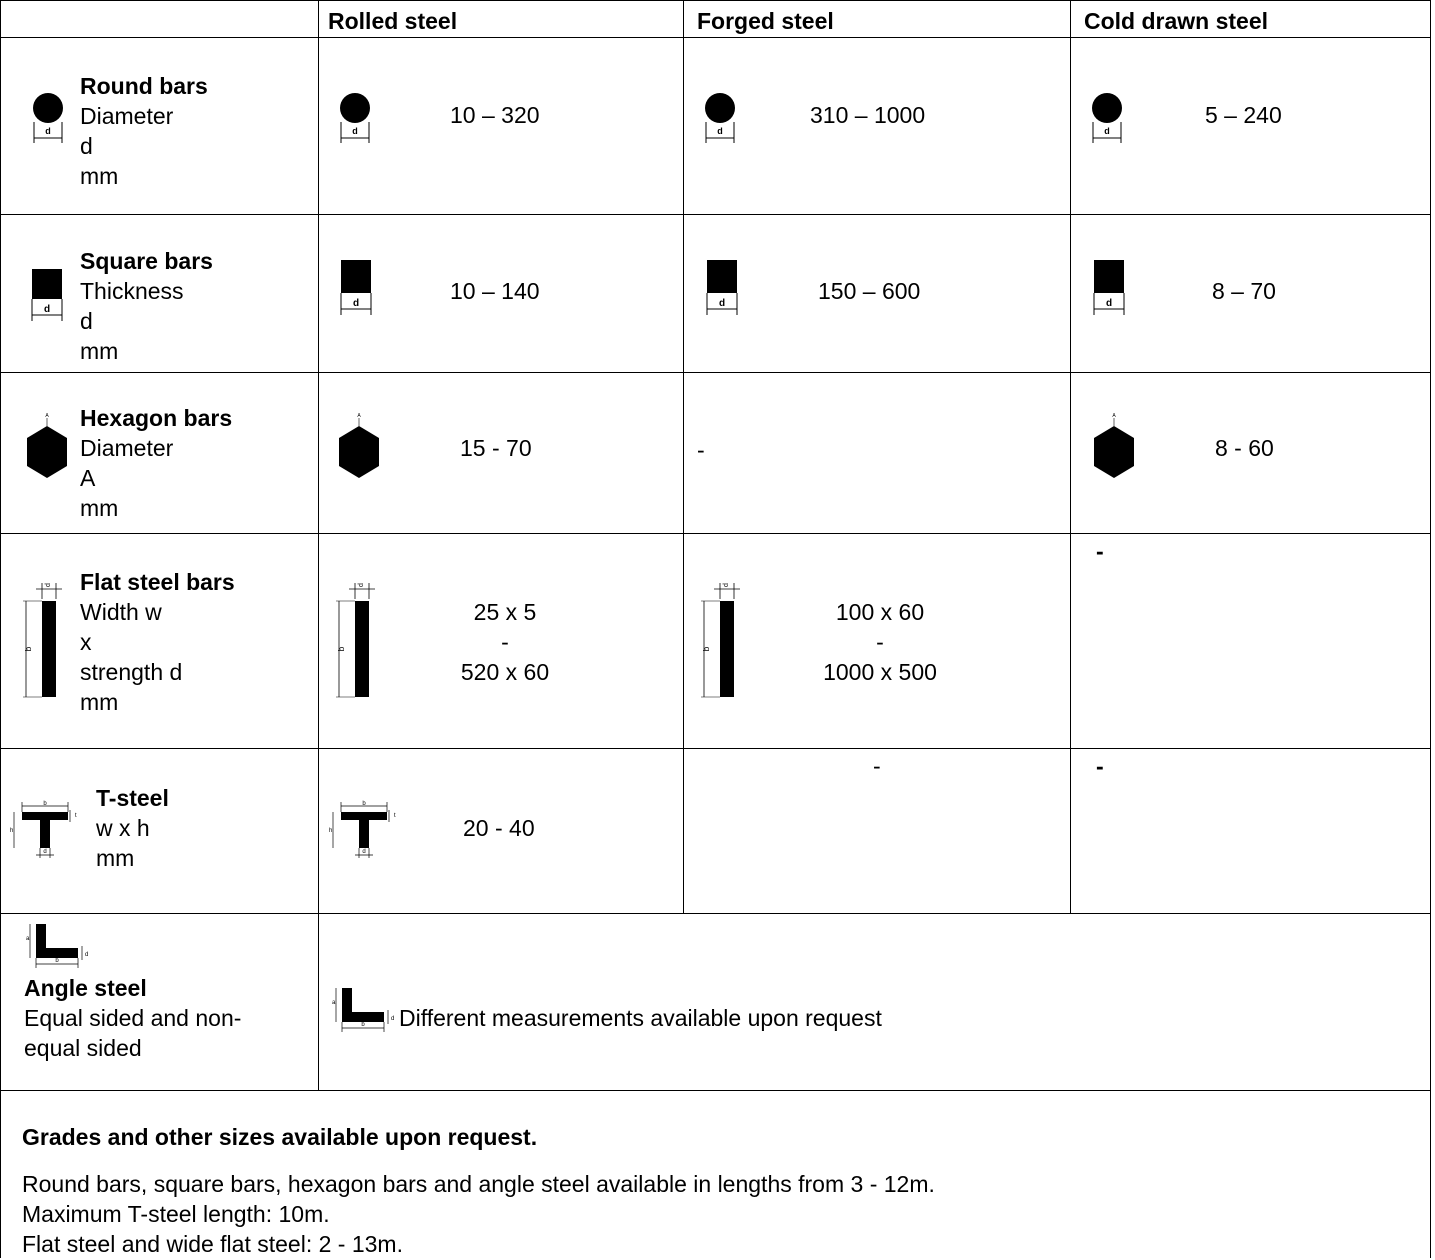  What do you see at coordinates (1176, 21) in the screenshot?
I see `header-cold-drawn-steel: Cold drawn steel` at bounding box center [1176, 21].